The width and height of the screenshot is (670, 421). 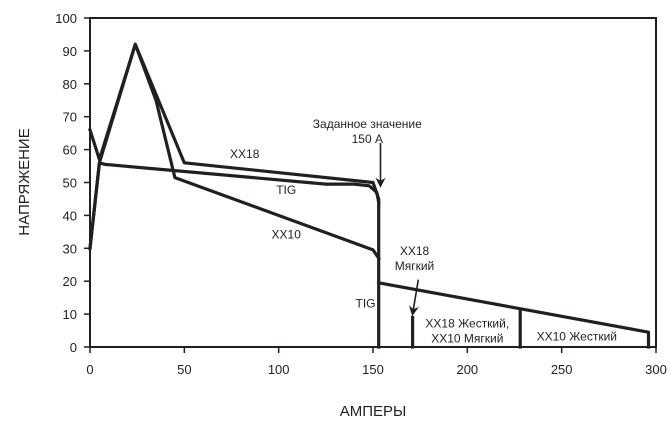 What do you see at coordinates (287, 234) in the screenshot?
I see `annotation-xx10: XX10` at bounding box center [287, 234].